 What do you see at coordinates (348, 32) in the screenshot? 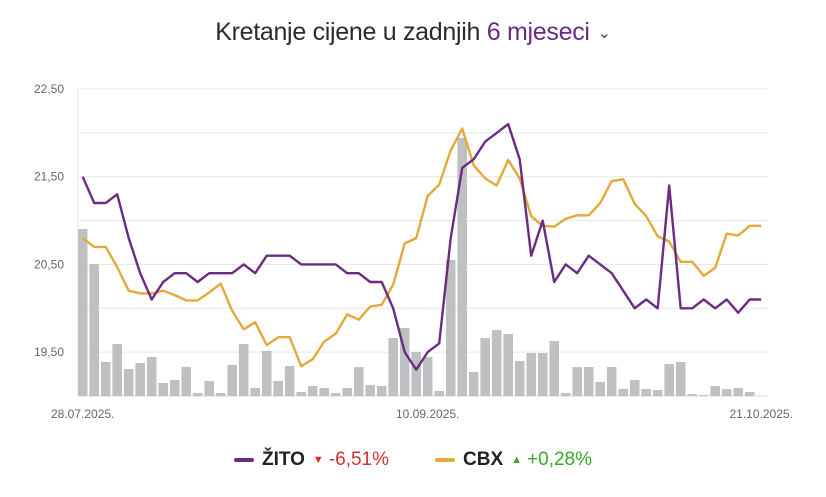
I see `title-prefix: Kretanje cijene u zadnjih` at bounding box center [348, 32].